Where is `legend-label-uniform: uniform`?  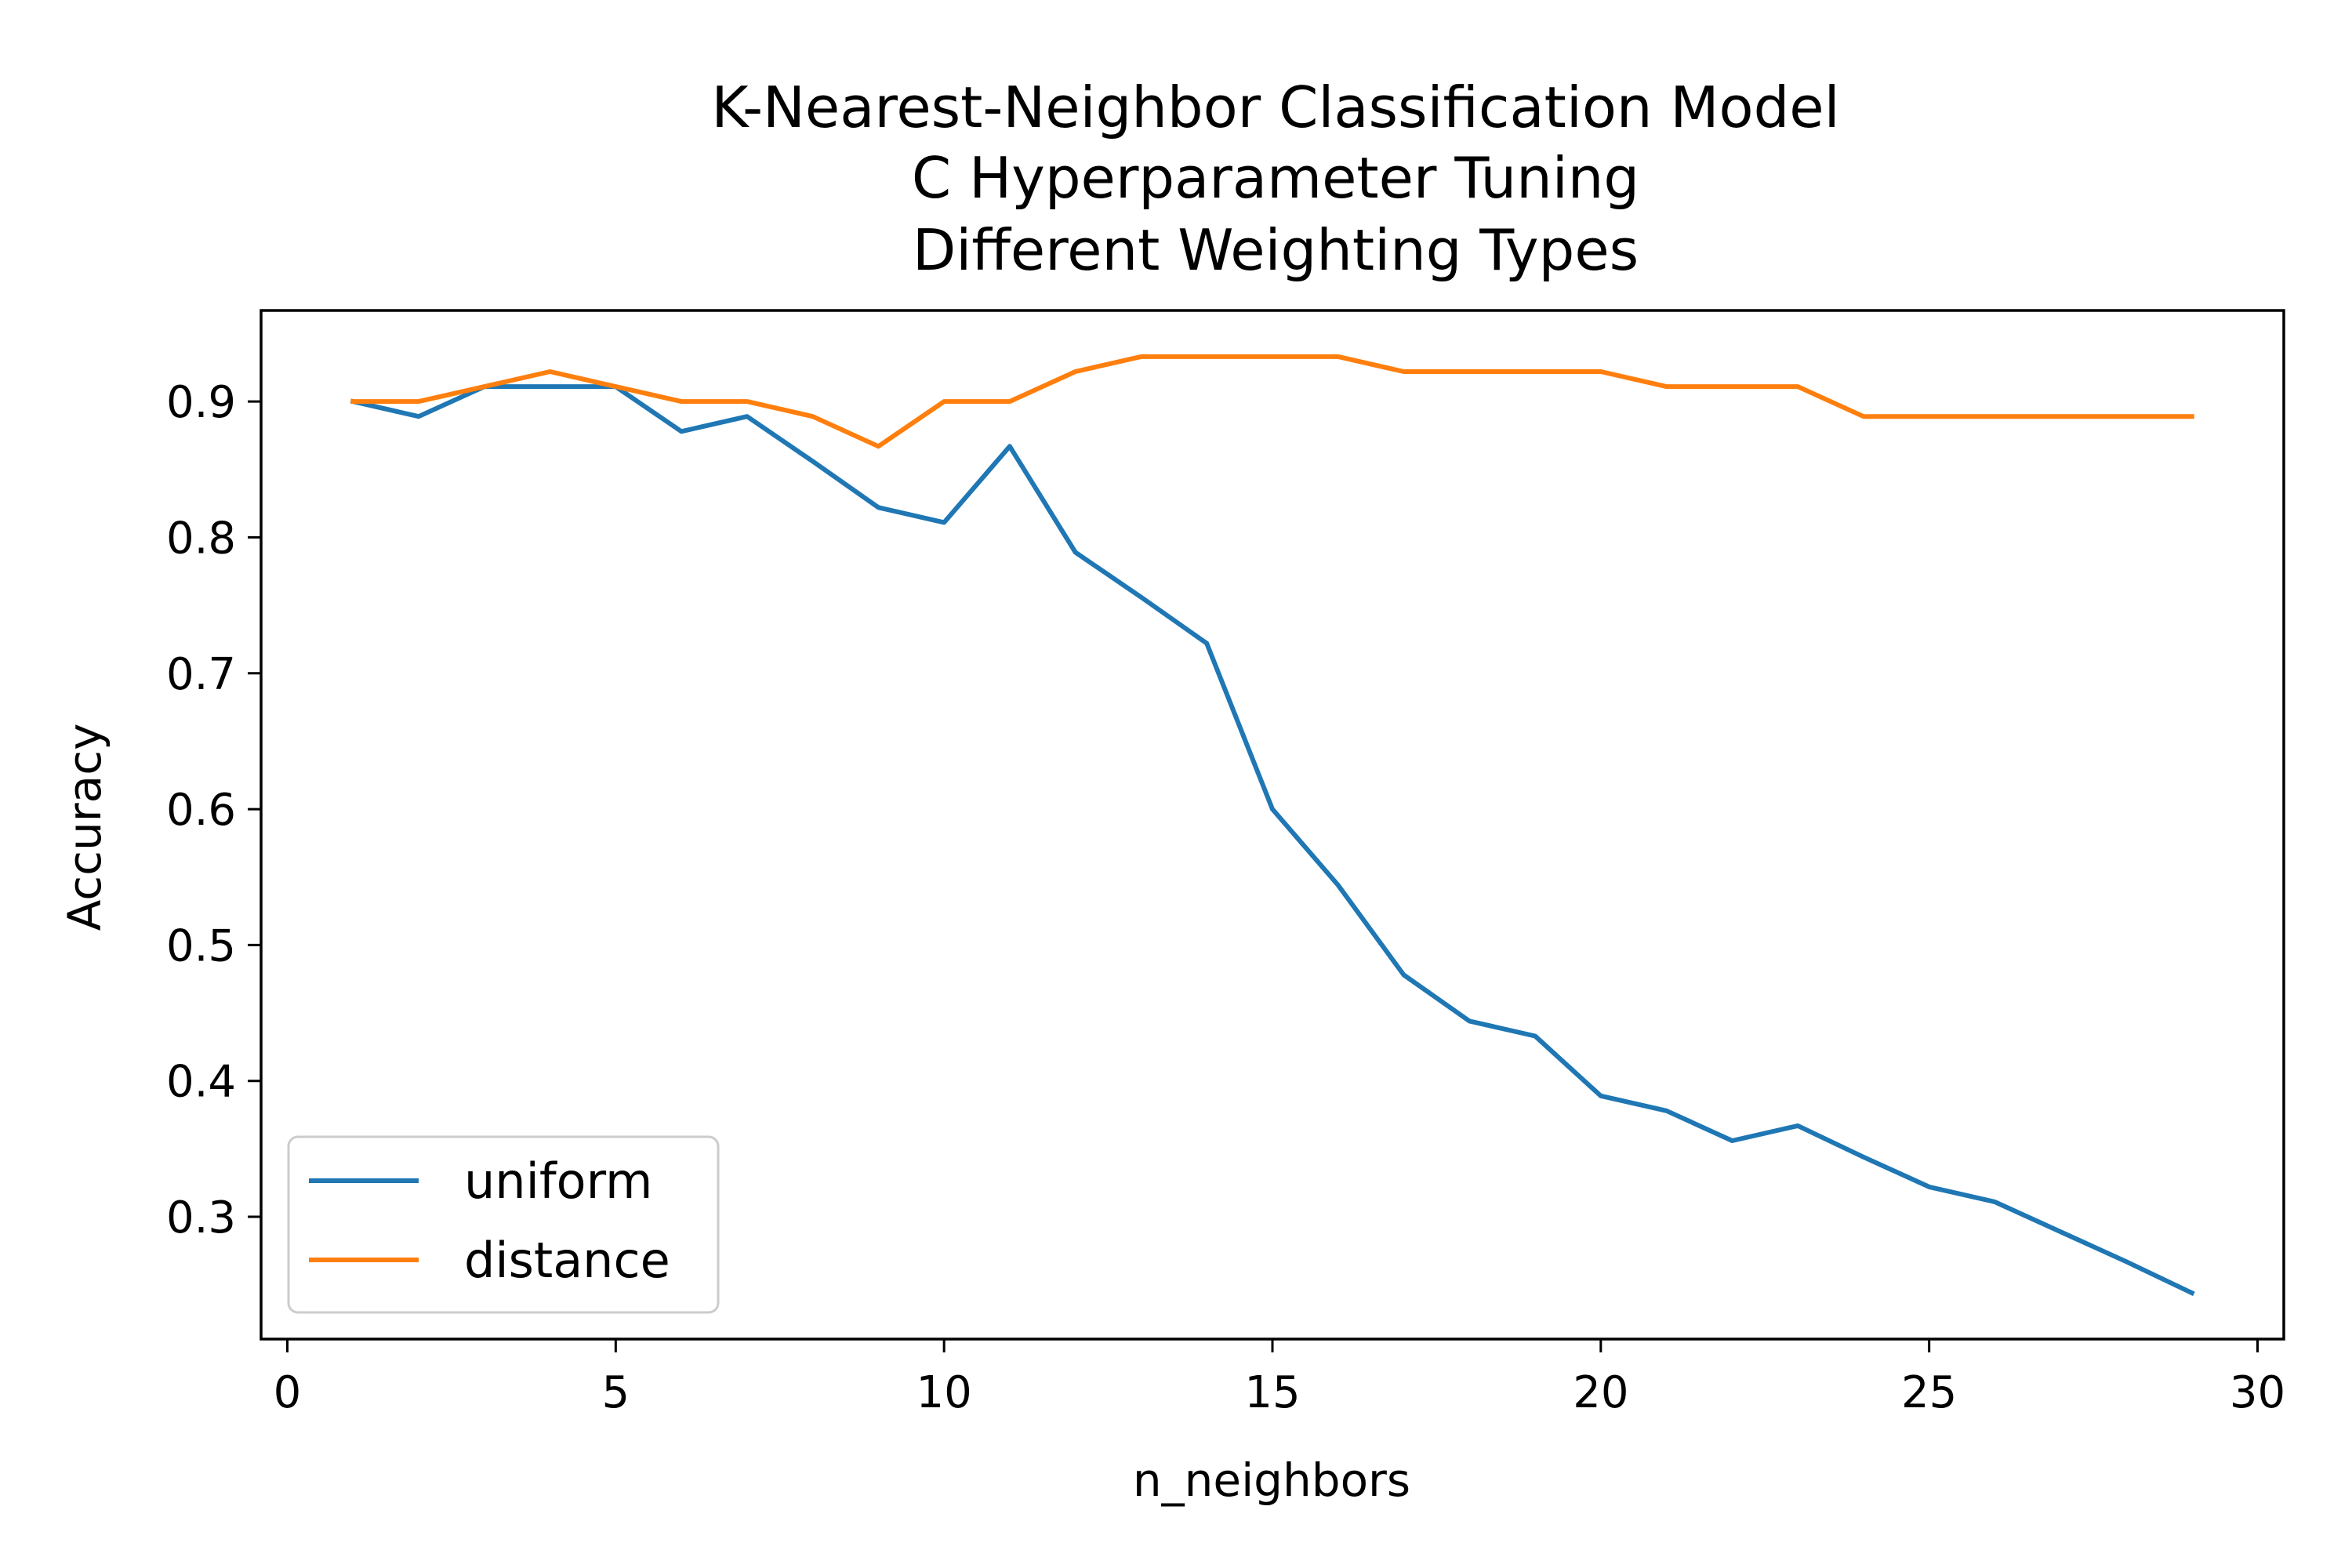 legend-label-uniform: uniform is located at coordinates (558, 1181).